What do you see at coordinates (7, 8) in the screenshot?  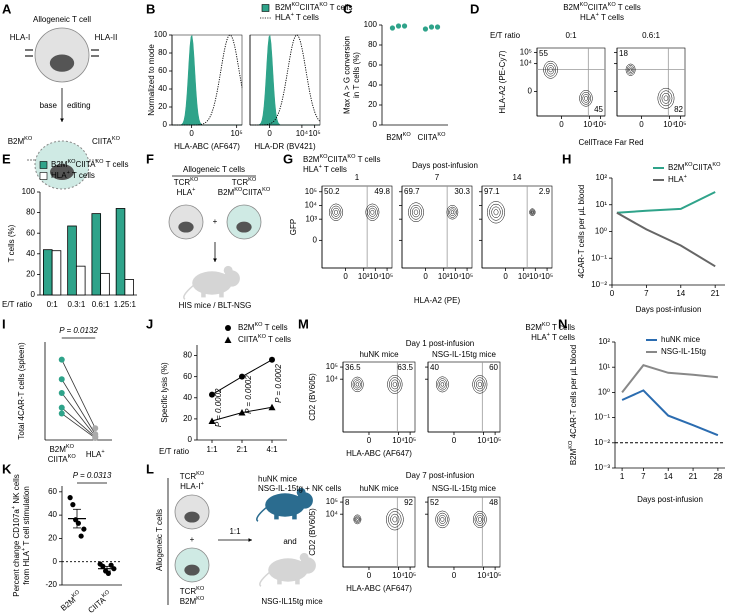 I see `panel-letter: A` at bounding box center [7, 8].